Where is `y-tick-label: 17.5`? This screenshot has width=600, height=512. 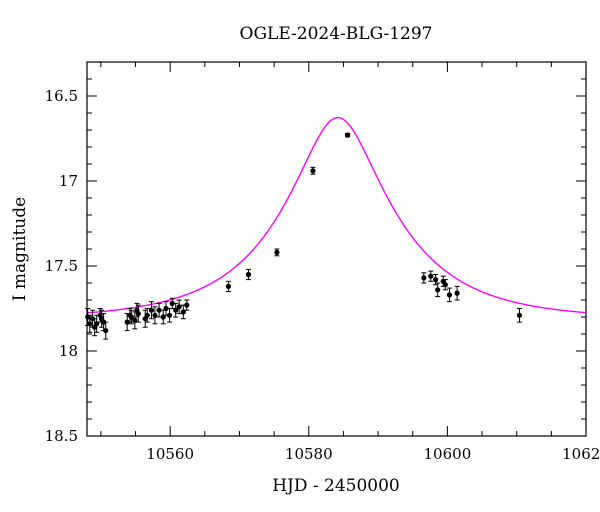
y-tick-label: 17.5 is located at coordinates (61, 266).